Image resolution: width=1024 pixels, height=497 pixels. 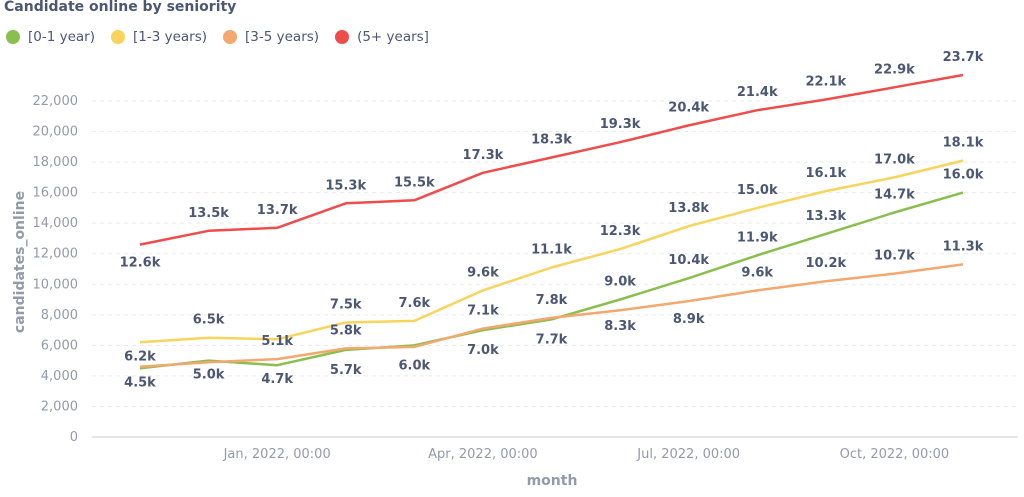 What do you see at coordinates (688, 260) in the screenshot?
I see `data-label: 10.4k` at bounding box center [688, 260].